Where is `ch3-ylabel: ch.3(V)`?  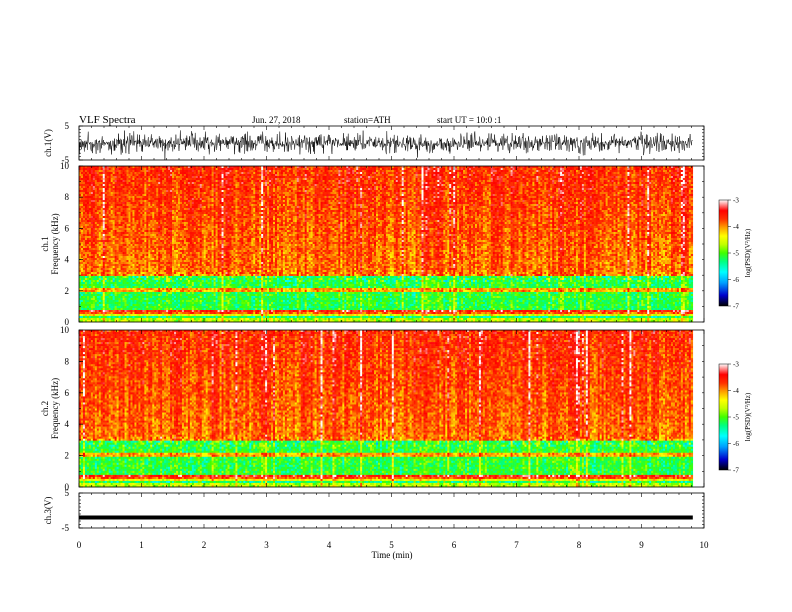
ch3-ylabel: ch.3(V) is located at coordinates (48, 511).